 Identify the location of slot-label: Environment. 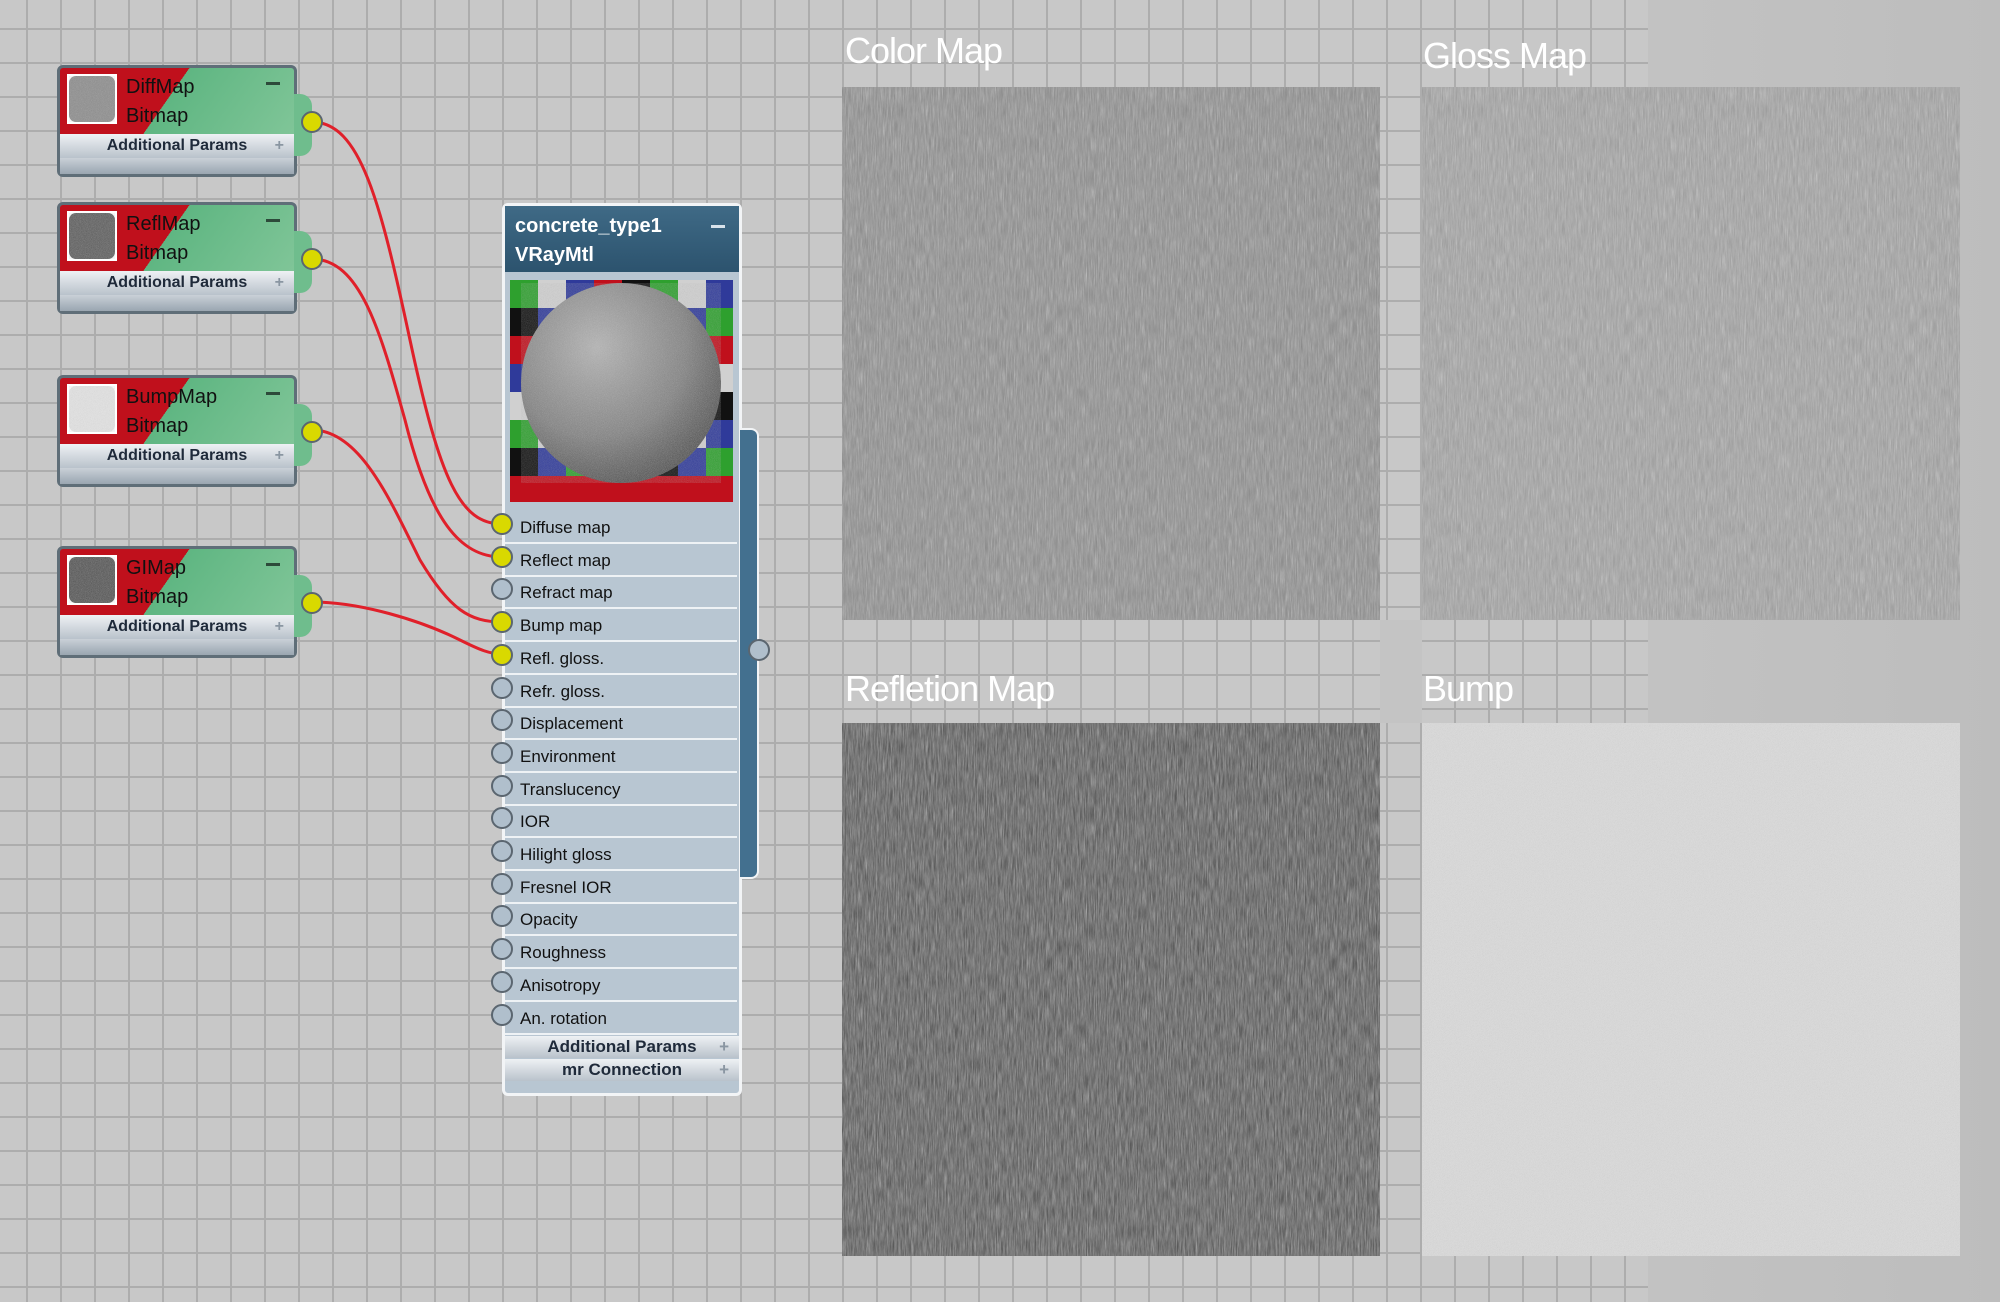
(568, 756).